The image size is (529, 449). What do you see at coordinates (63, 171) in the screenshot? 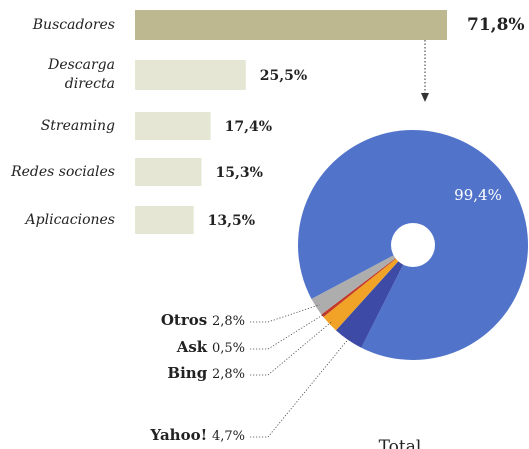
I see `category-label: Redes sociales` at bounding box center [63, 171].